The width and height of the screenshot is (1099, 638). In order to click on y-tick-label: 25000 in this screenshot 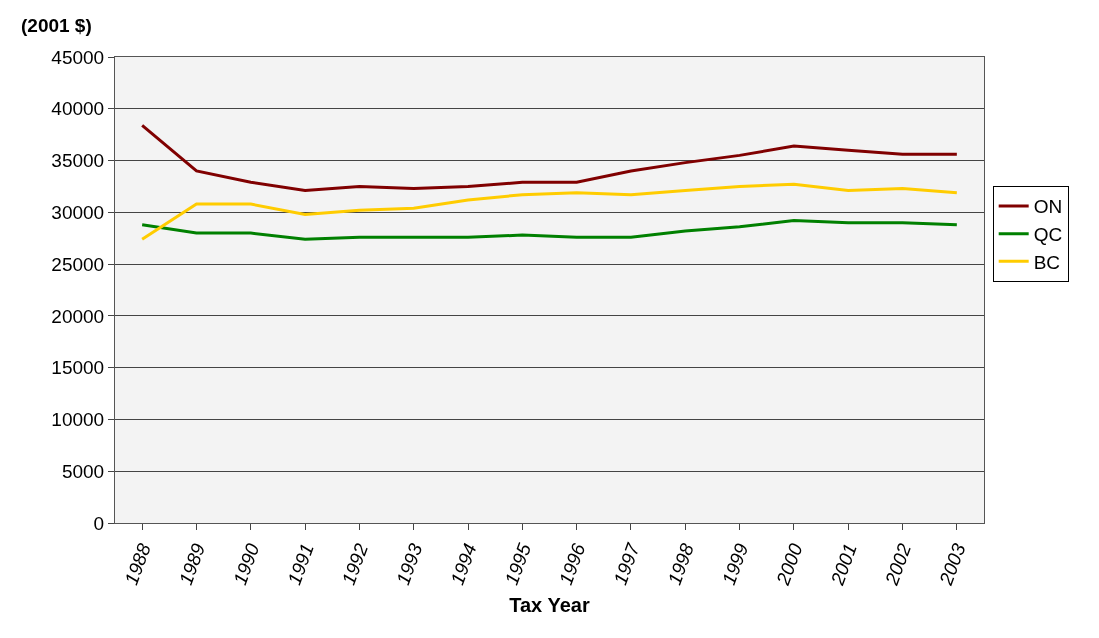, I will do `click(78, 264)`.